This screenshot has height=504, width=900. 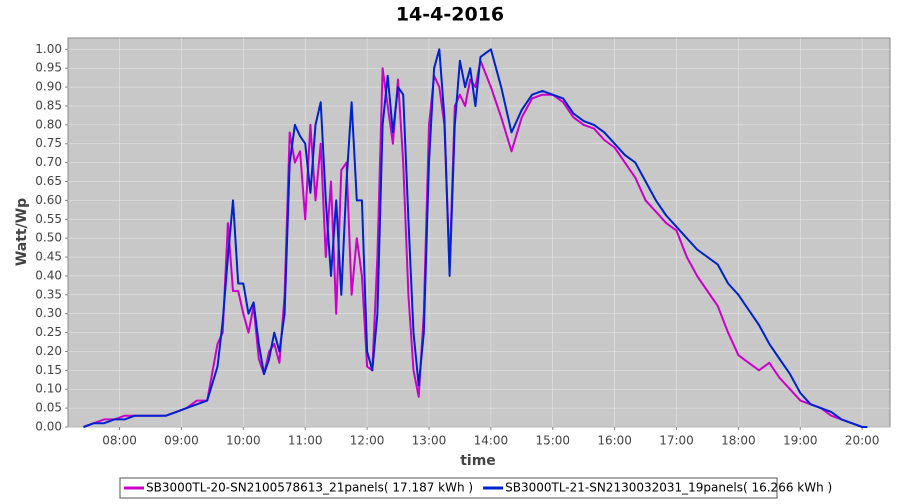 I want to click on y-tick-label: 1.00, so click(x=48, y=49).